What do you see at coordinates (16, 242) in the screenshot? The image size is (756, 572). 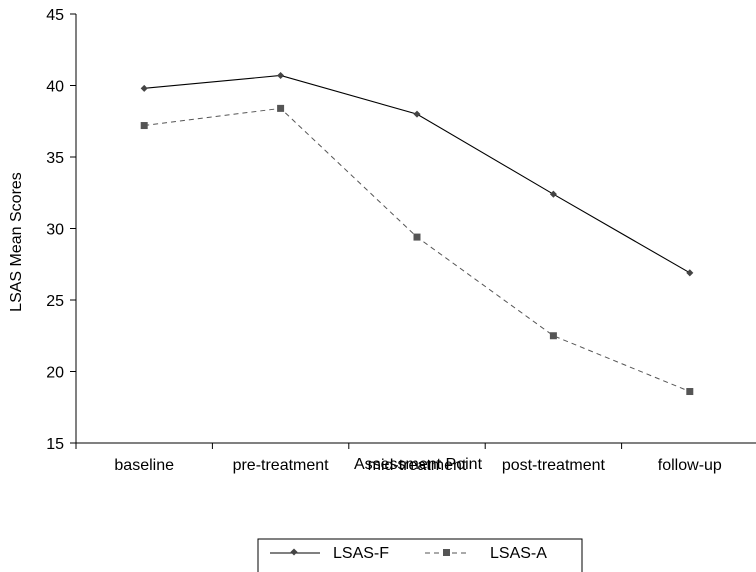 I see `y-axis-label: LSAS Mean Scores` at bounding box center [16, 242].